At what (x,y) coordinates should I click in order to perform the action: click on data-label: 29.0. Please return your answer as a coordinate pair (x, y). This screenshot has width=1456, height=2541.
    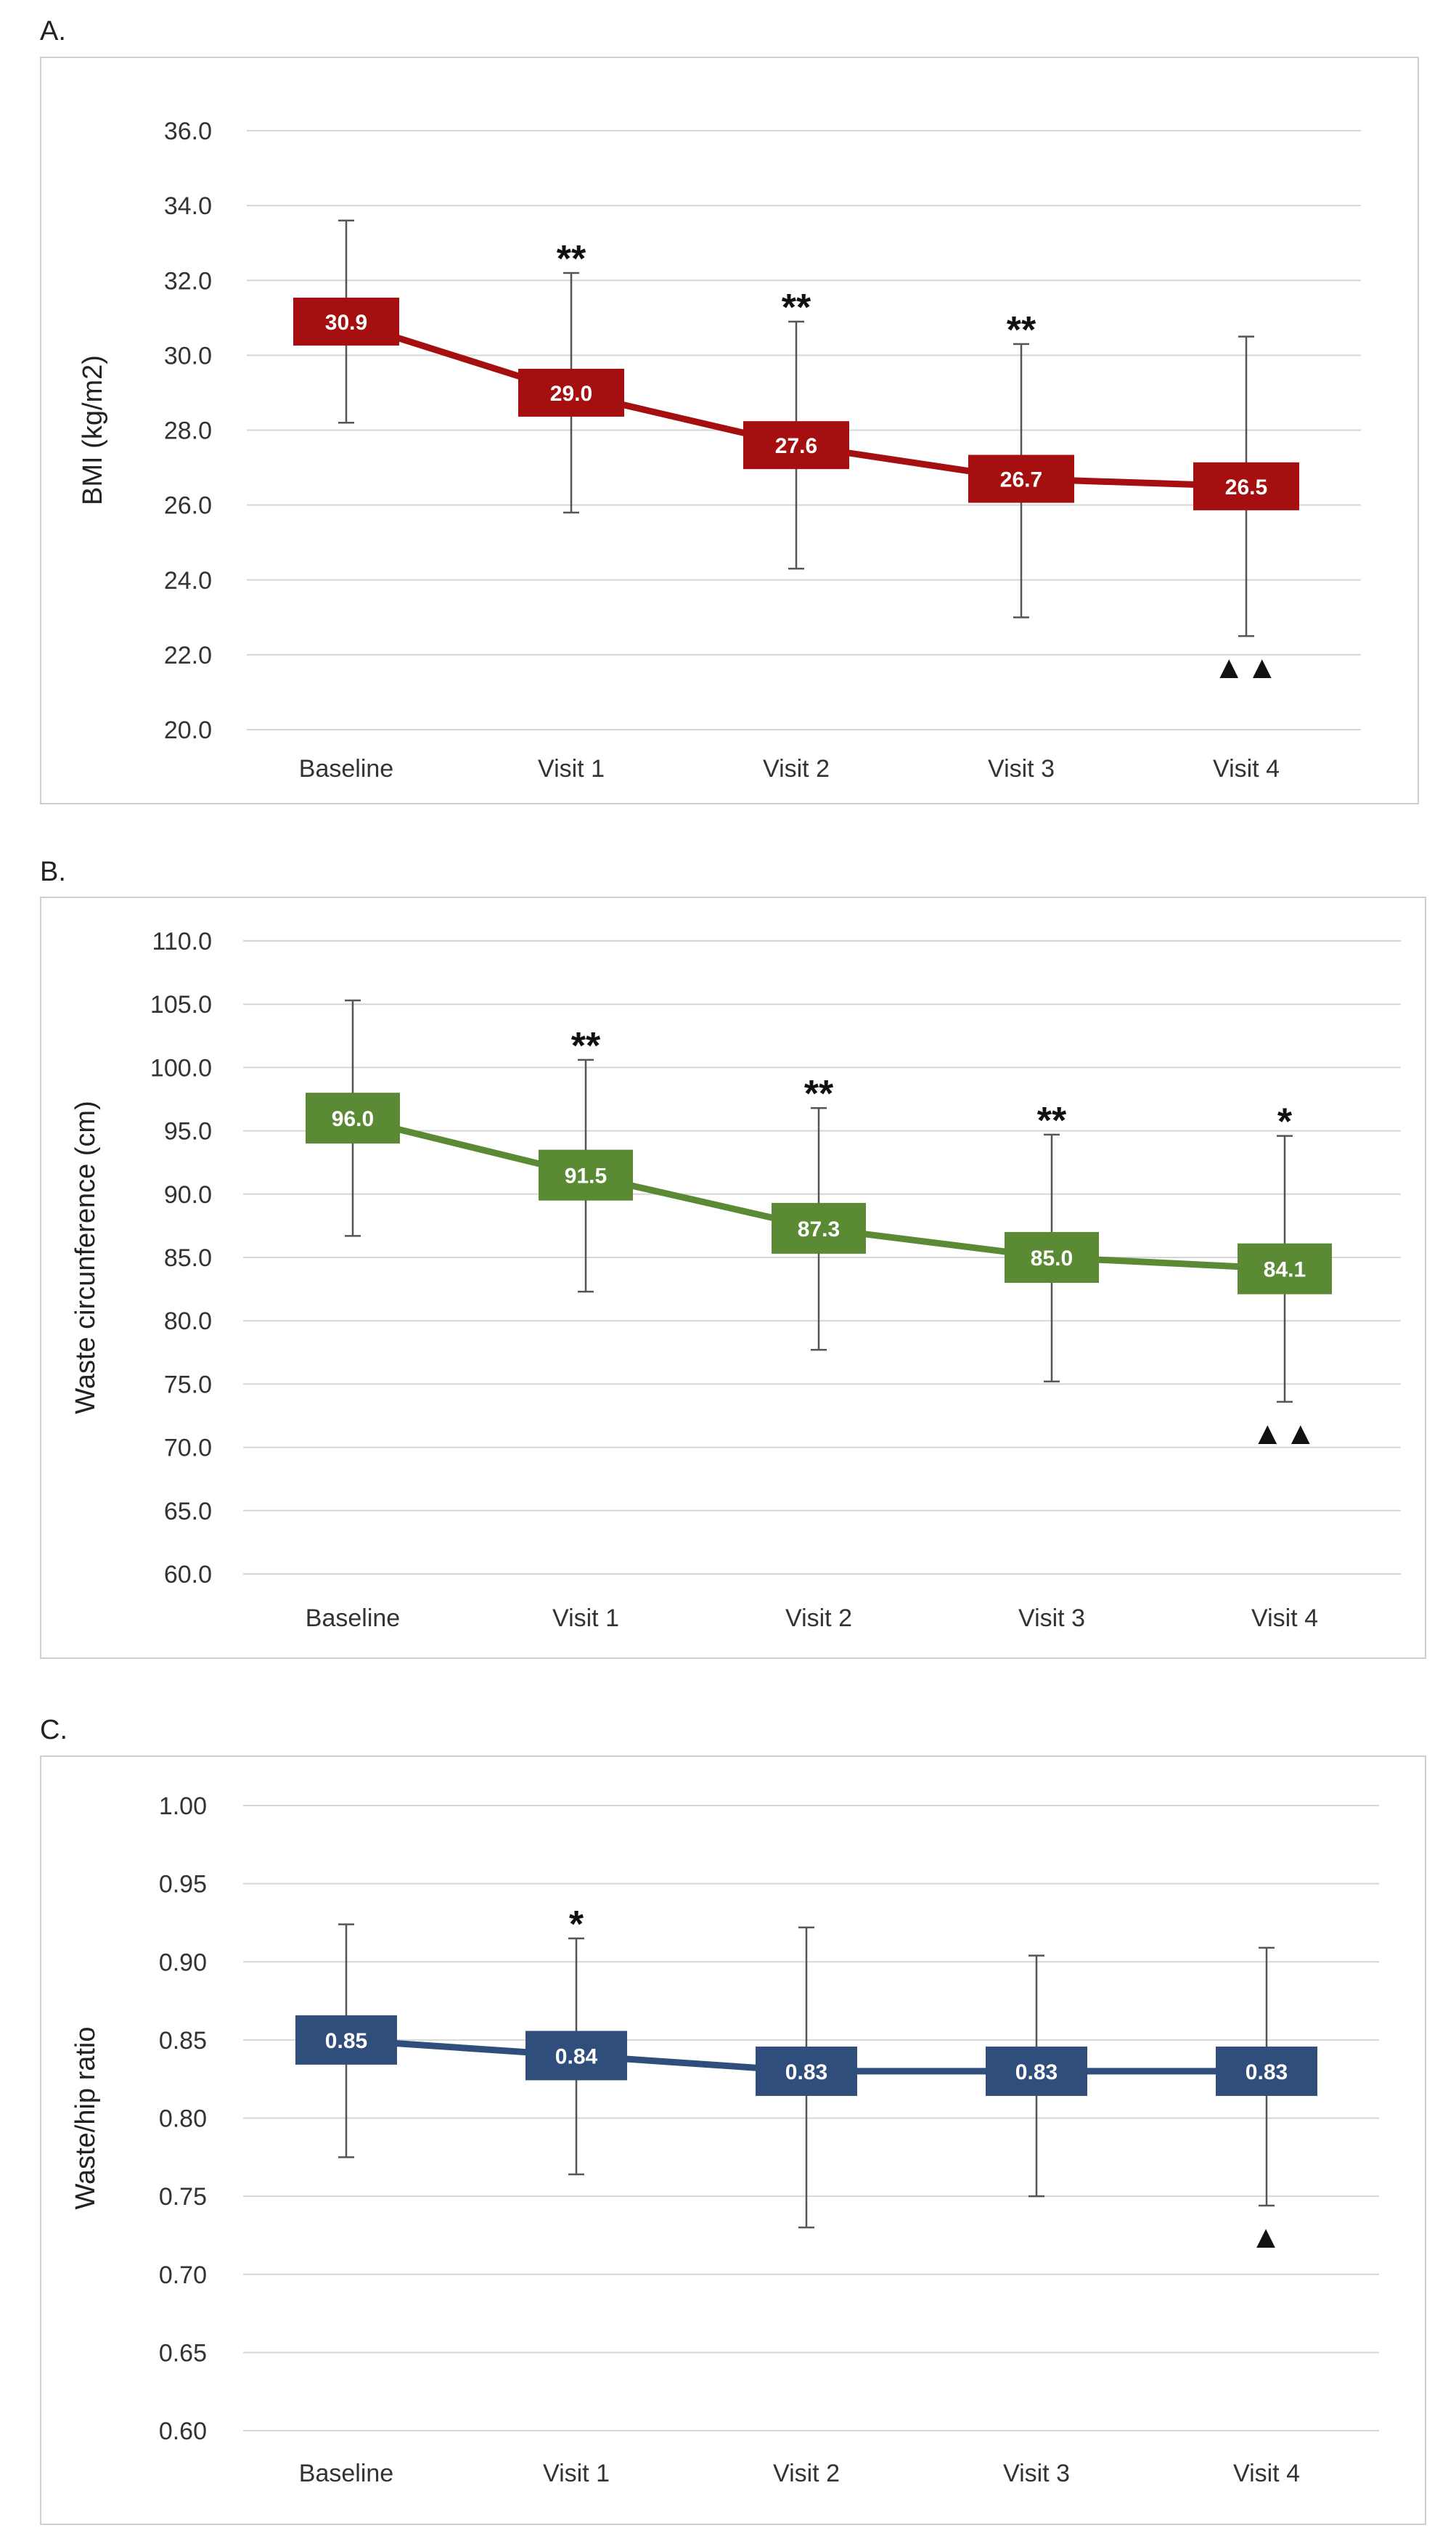
    Looking at the image, I should click on (571, 394).